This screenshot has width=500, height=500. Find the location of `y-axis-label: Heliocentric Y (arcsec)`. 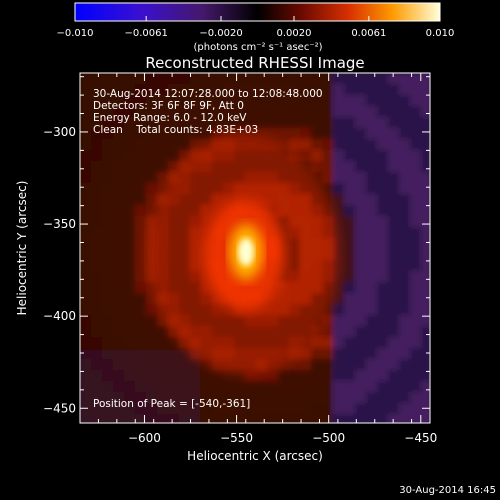

y-axis-label: Heliocentric Y (arcsec) is located at coordinates (22, 248).